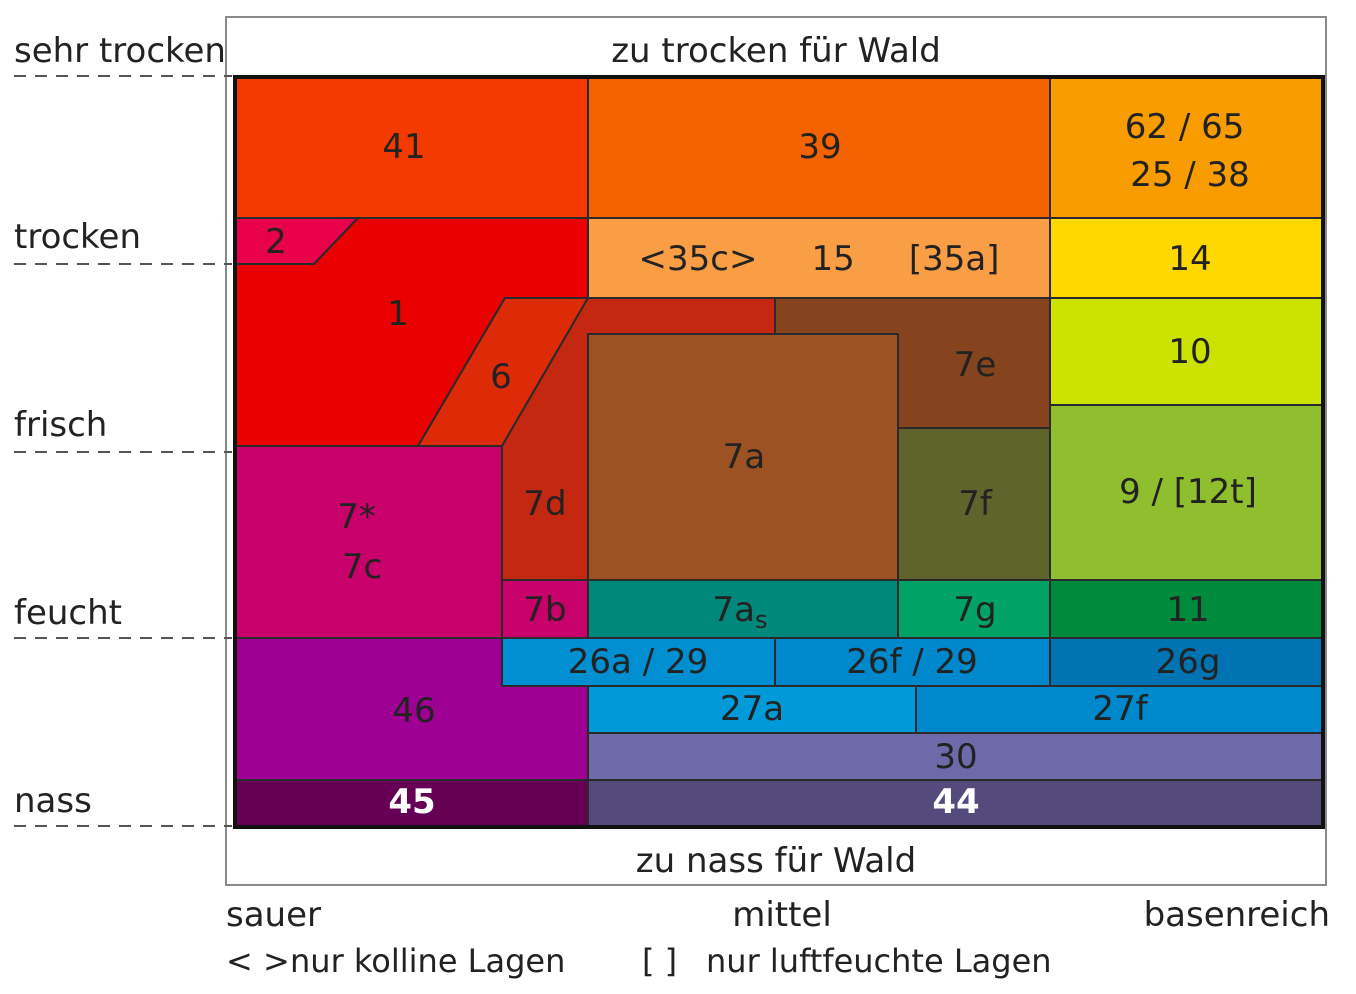 The width and height of the screenshot is (1356, 994). I want to click on moisture-dashed-lines, so click(123, 451).